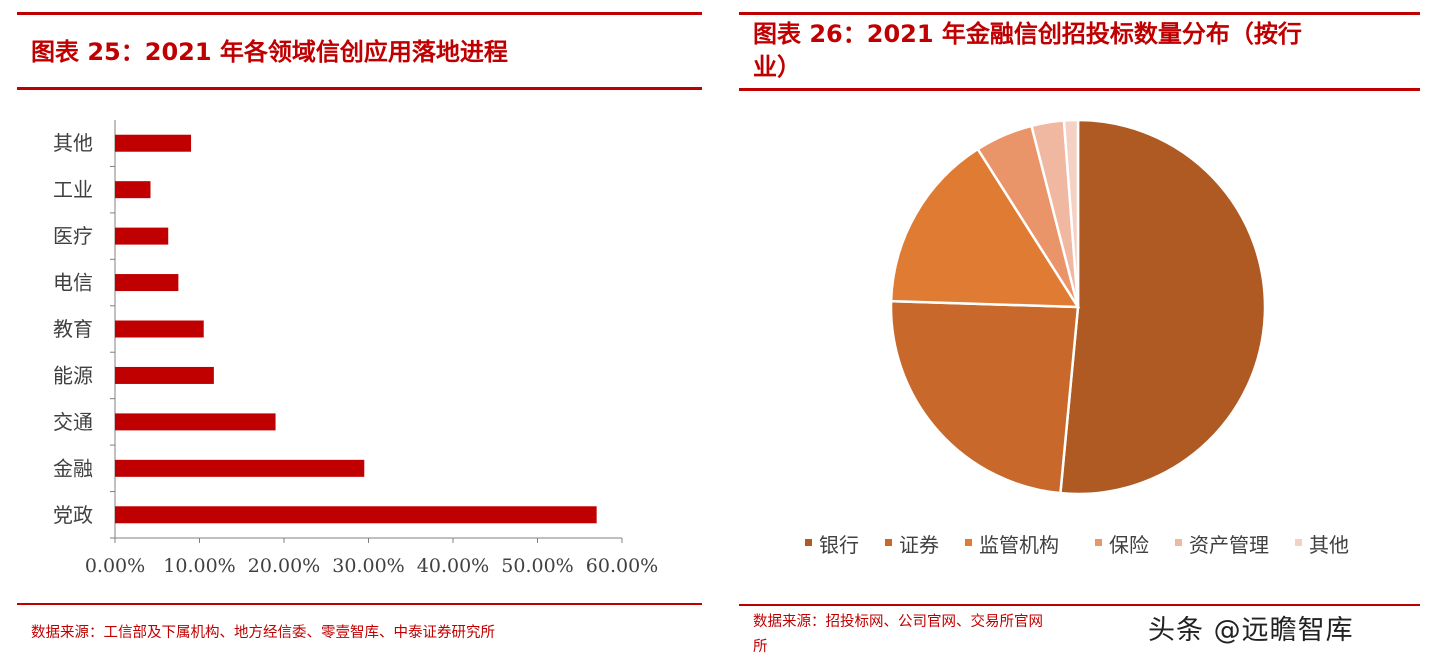 This screenshot has height=664, width=1432. Describe the element at coordinates (760, 647) in the screenshot. I see `figure-26-source-line2: 所` at that location.